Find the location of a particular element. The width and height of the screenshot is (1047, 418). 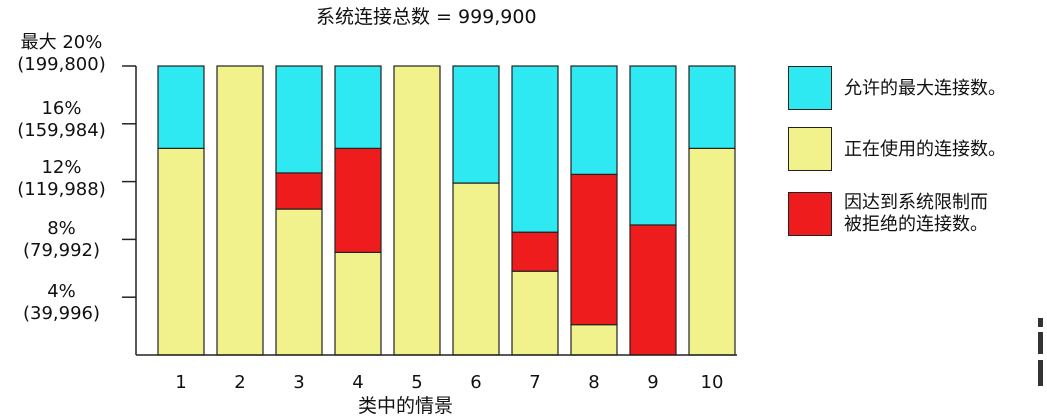

bar-segment-5-s0 is located at coordinates (417, 210).